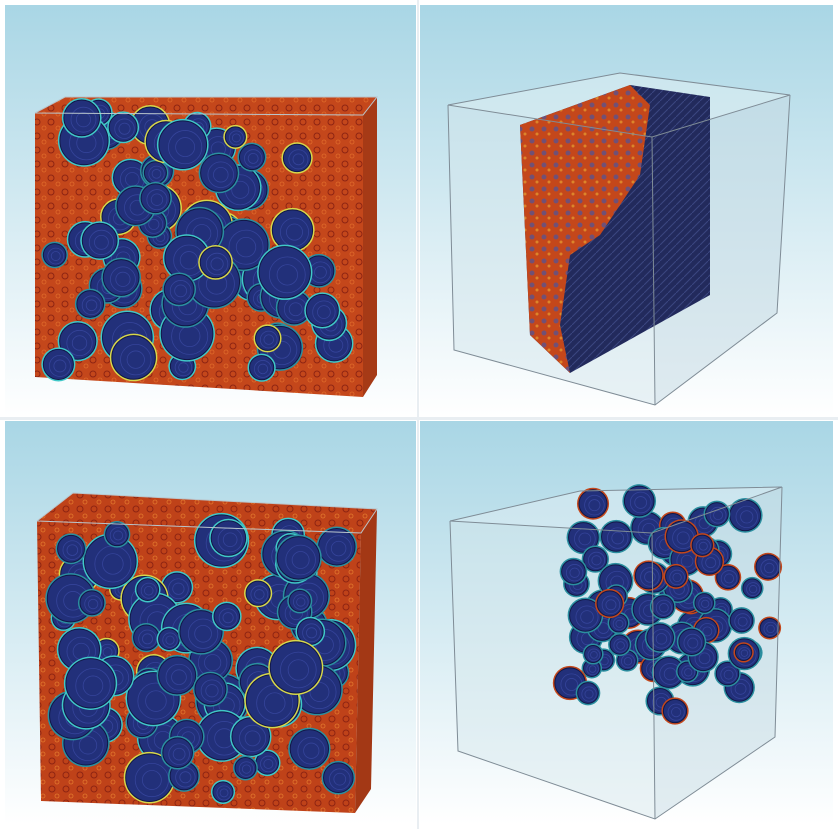 The height and width of the screenshot is (829, 838). I want to click on cube-edges, so click(206, 106).